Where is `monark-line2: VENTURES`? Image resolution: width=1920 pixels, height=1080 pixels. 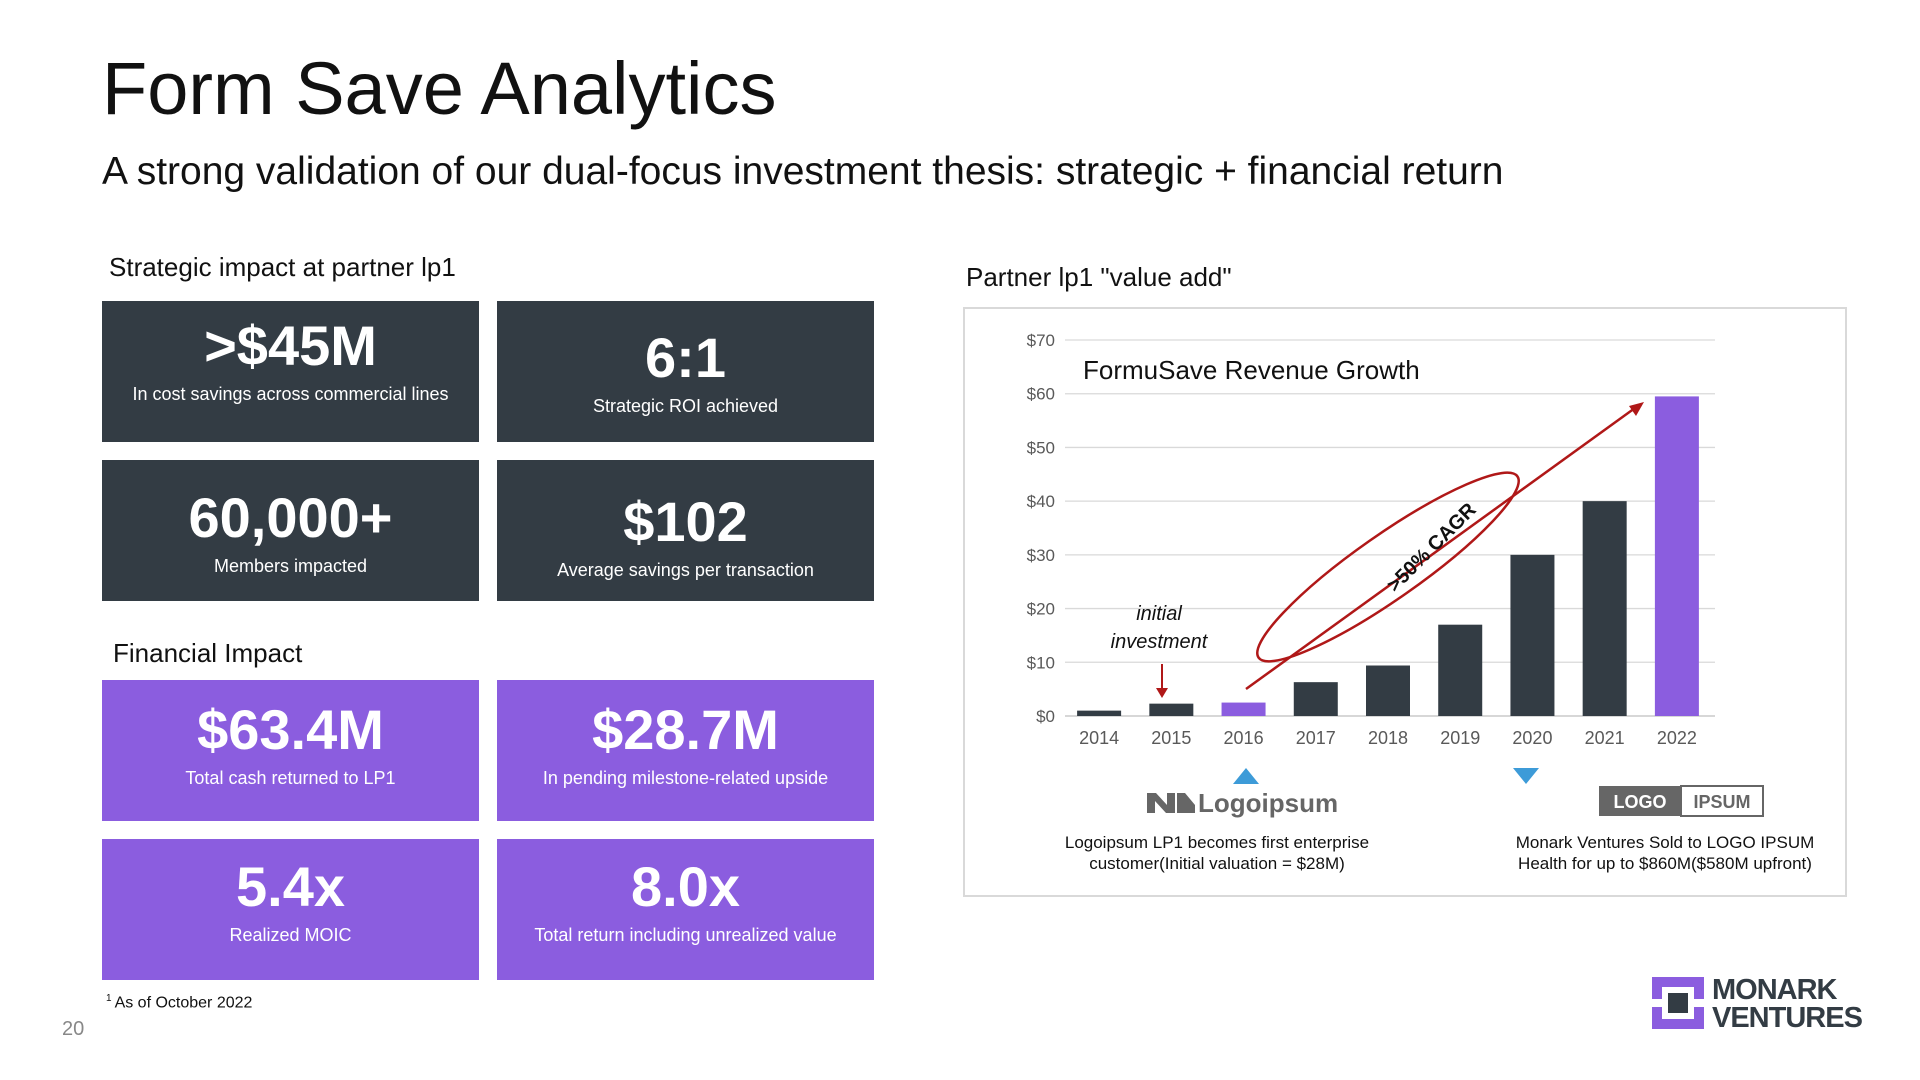 monark-line2: VENTURES is located at coordinates (1787, 1018).